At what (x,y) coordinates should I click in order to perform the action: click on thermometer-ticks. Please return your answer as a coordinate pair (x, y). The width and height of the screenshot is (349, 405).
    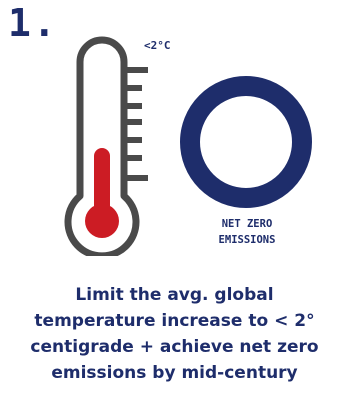
    Looking at the image, I should click on (136, 124).